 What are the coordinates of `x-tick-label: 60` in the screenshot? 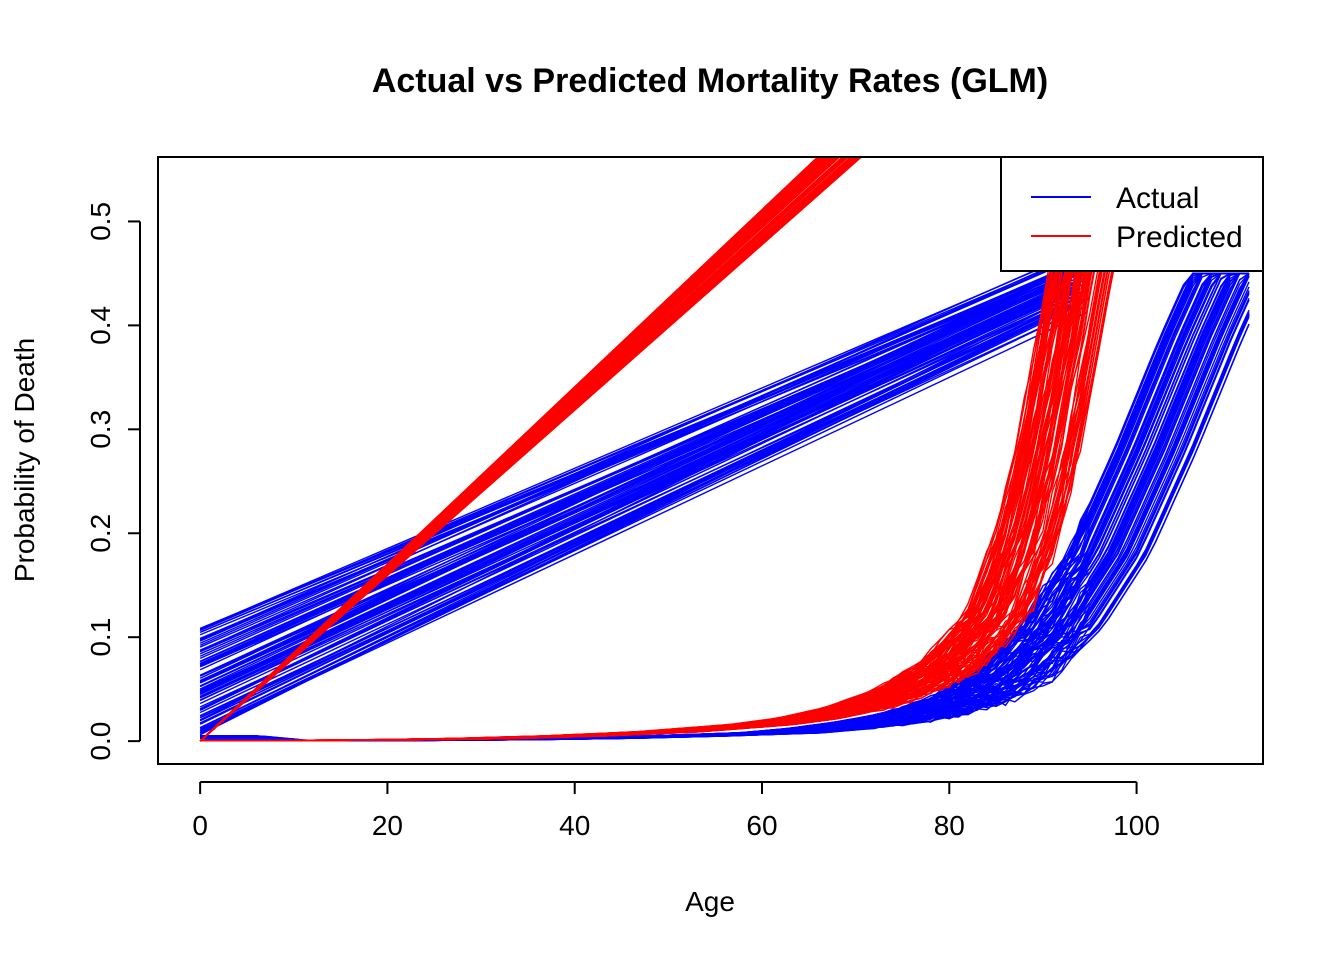 It's located at (761, 825).